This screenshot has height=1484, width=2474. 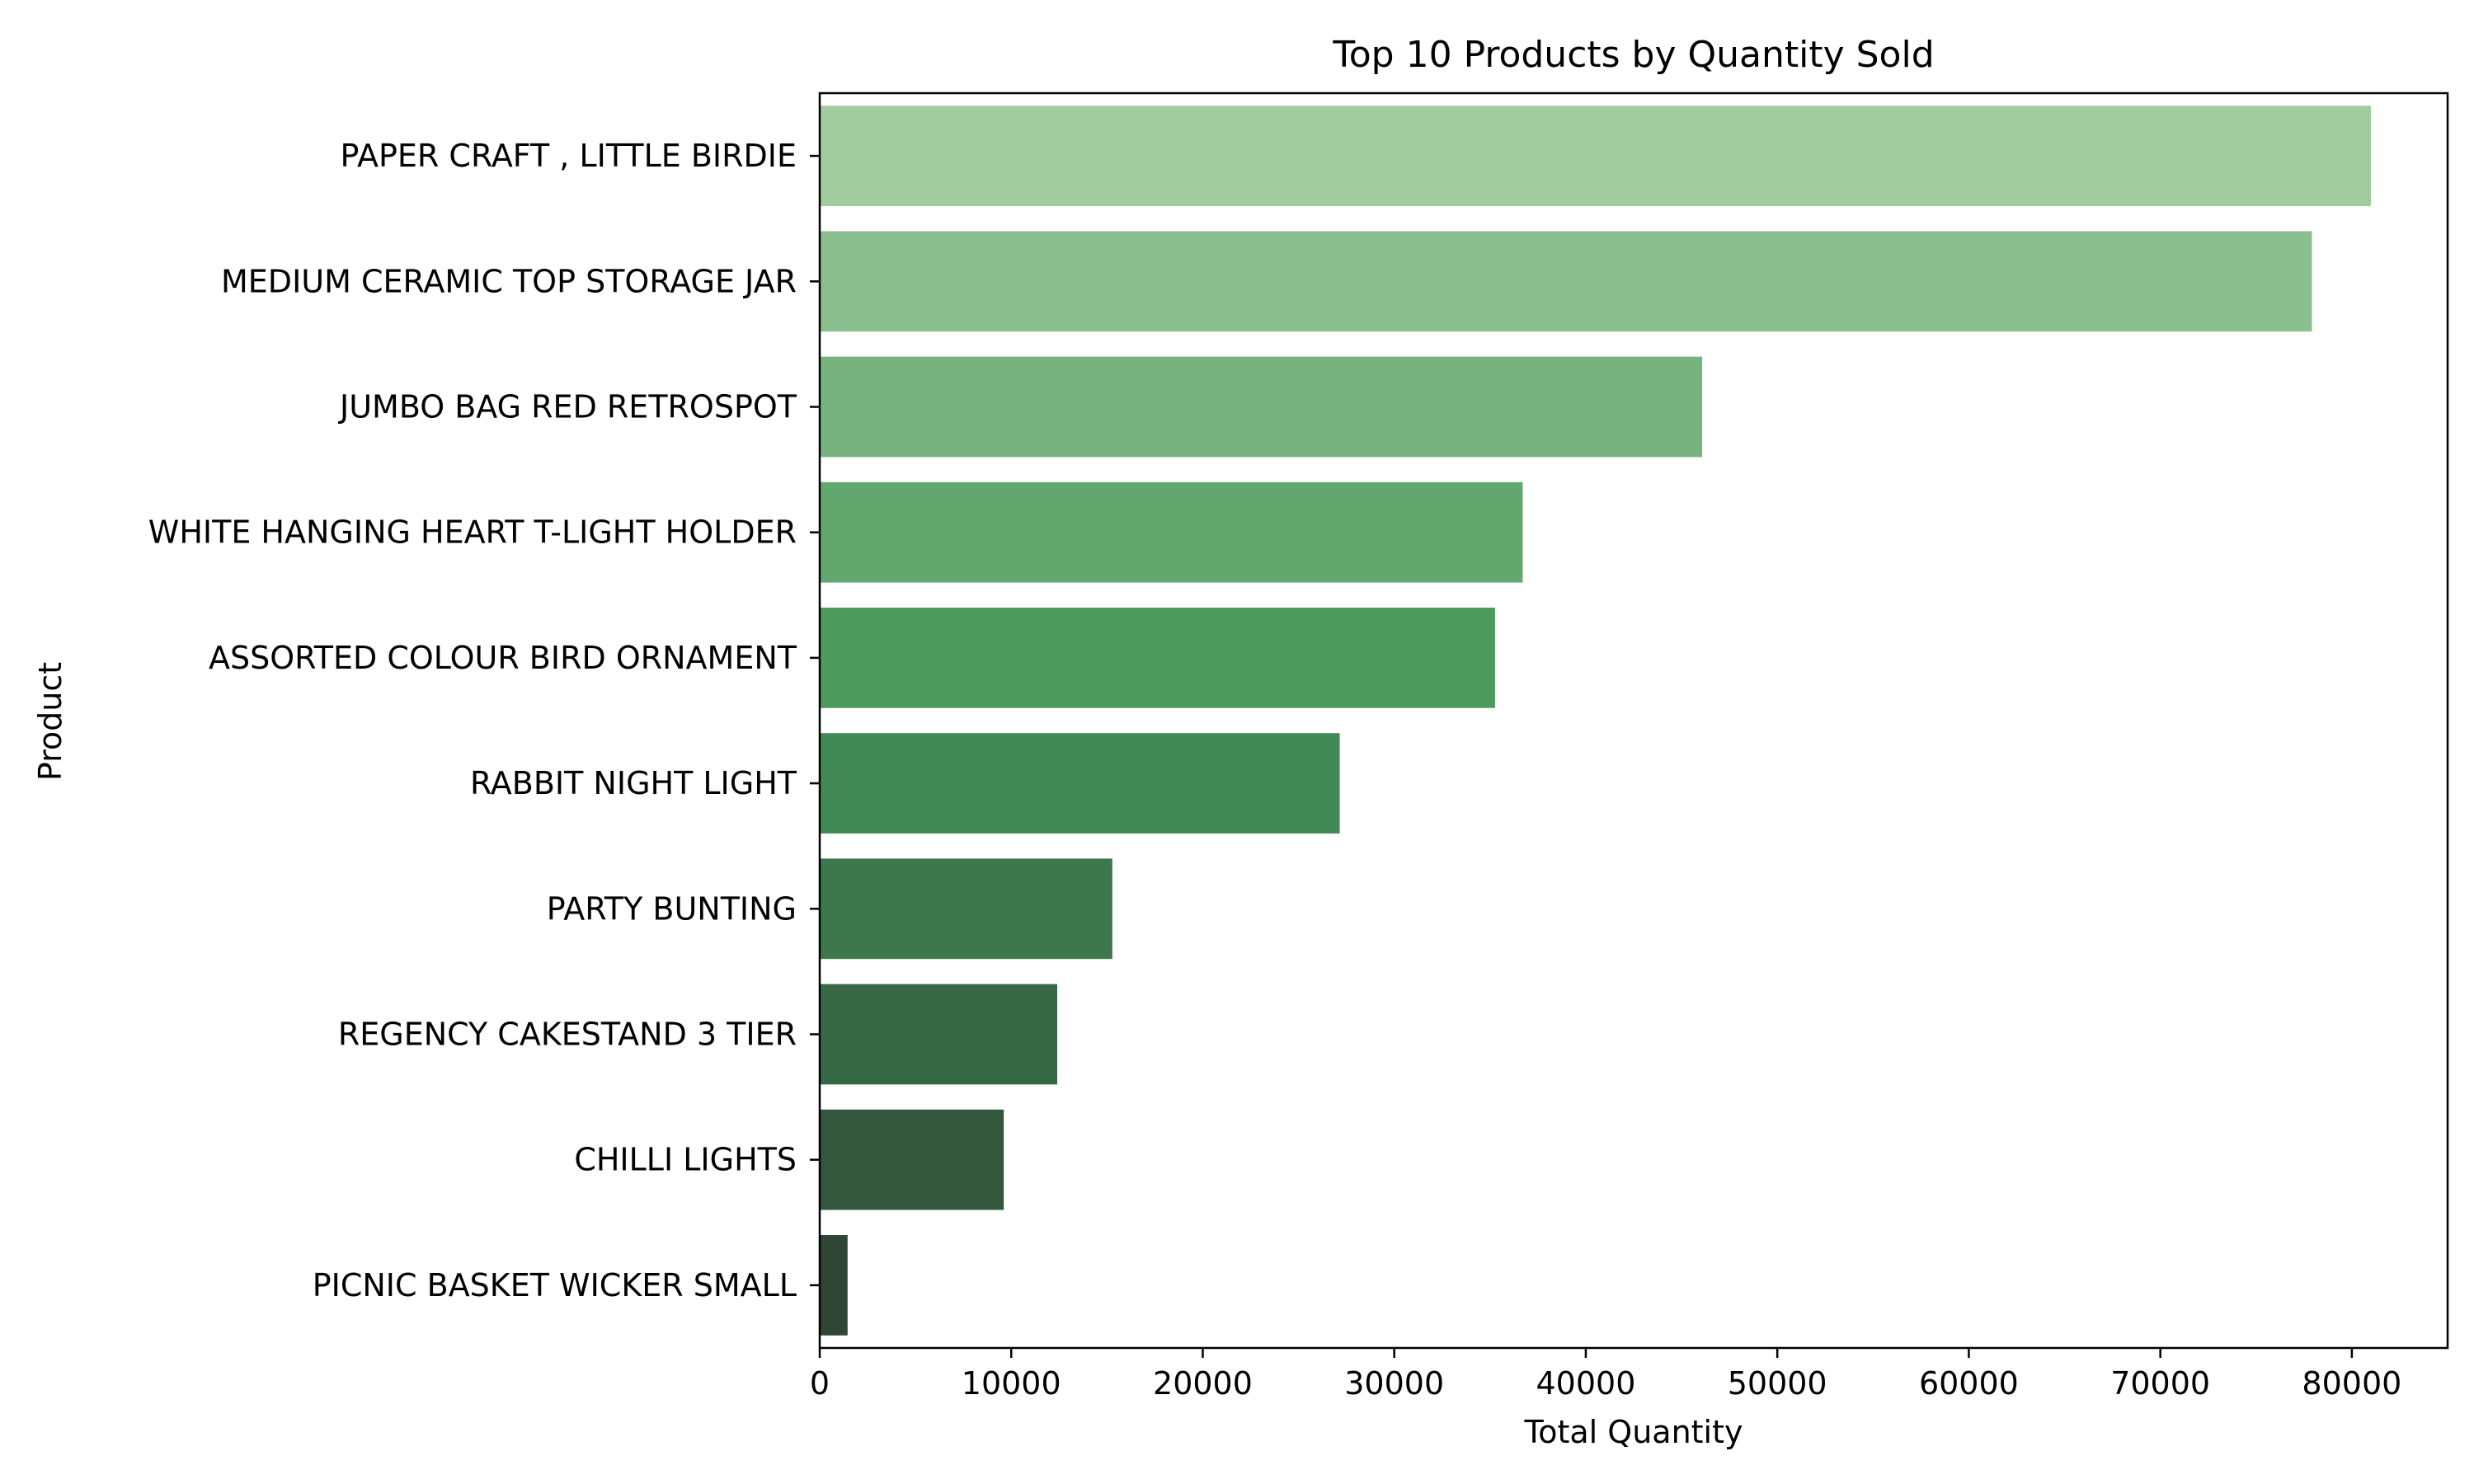 What do you see at coordinates (1394, 1383) in the screenshot?
I see `x-tick-label: 30000` at bounding box center [1394, 1383].